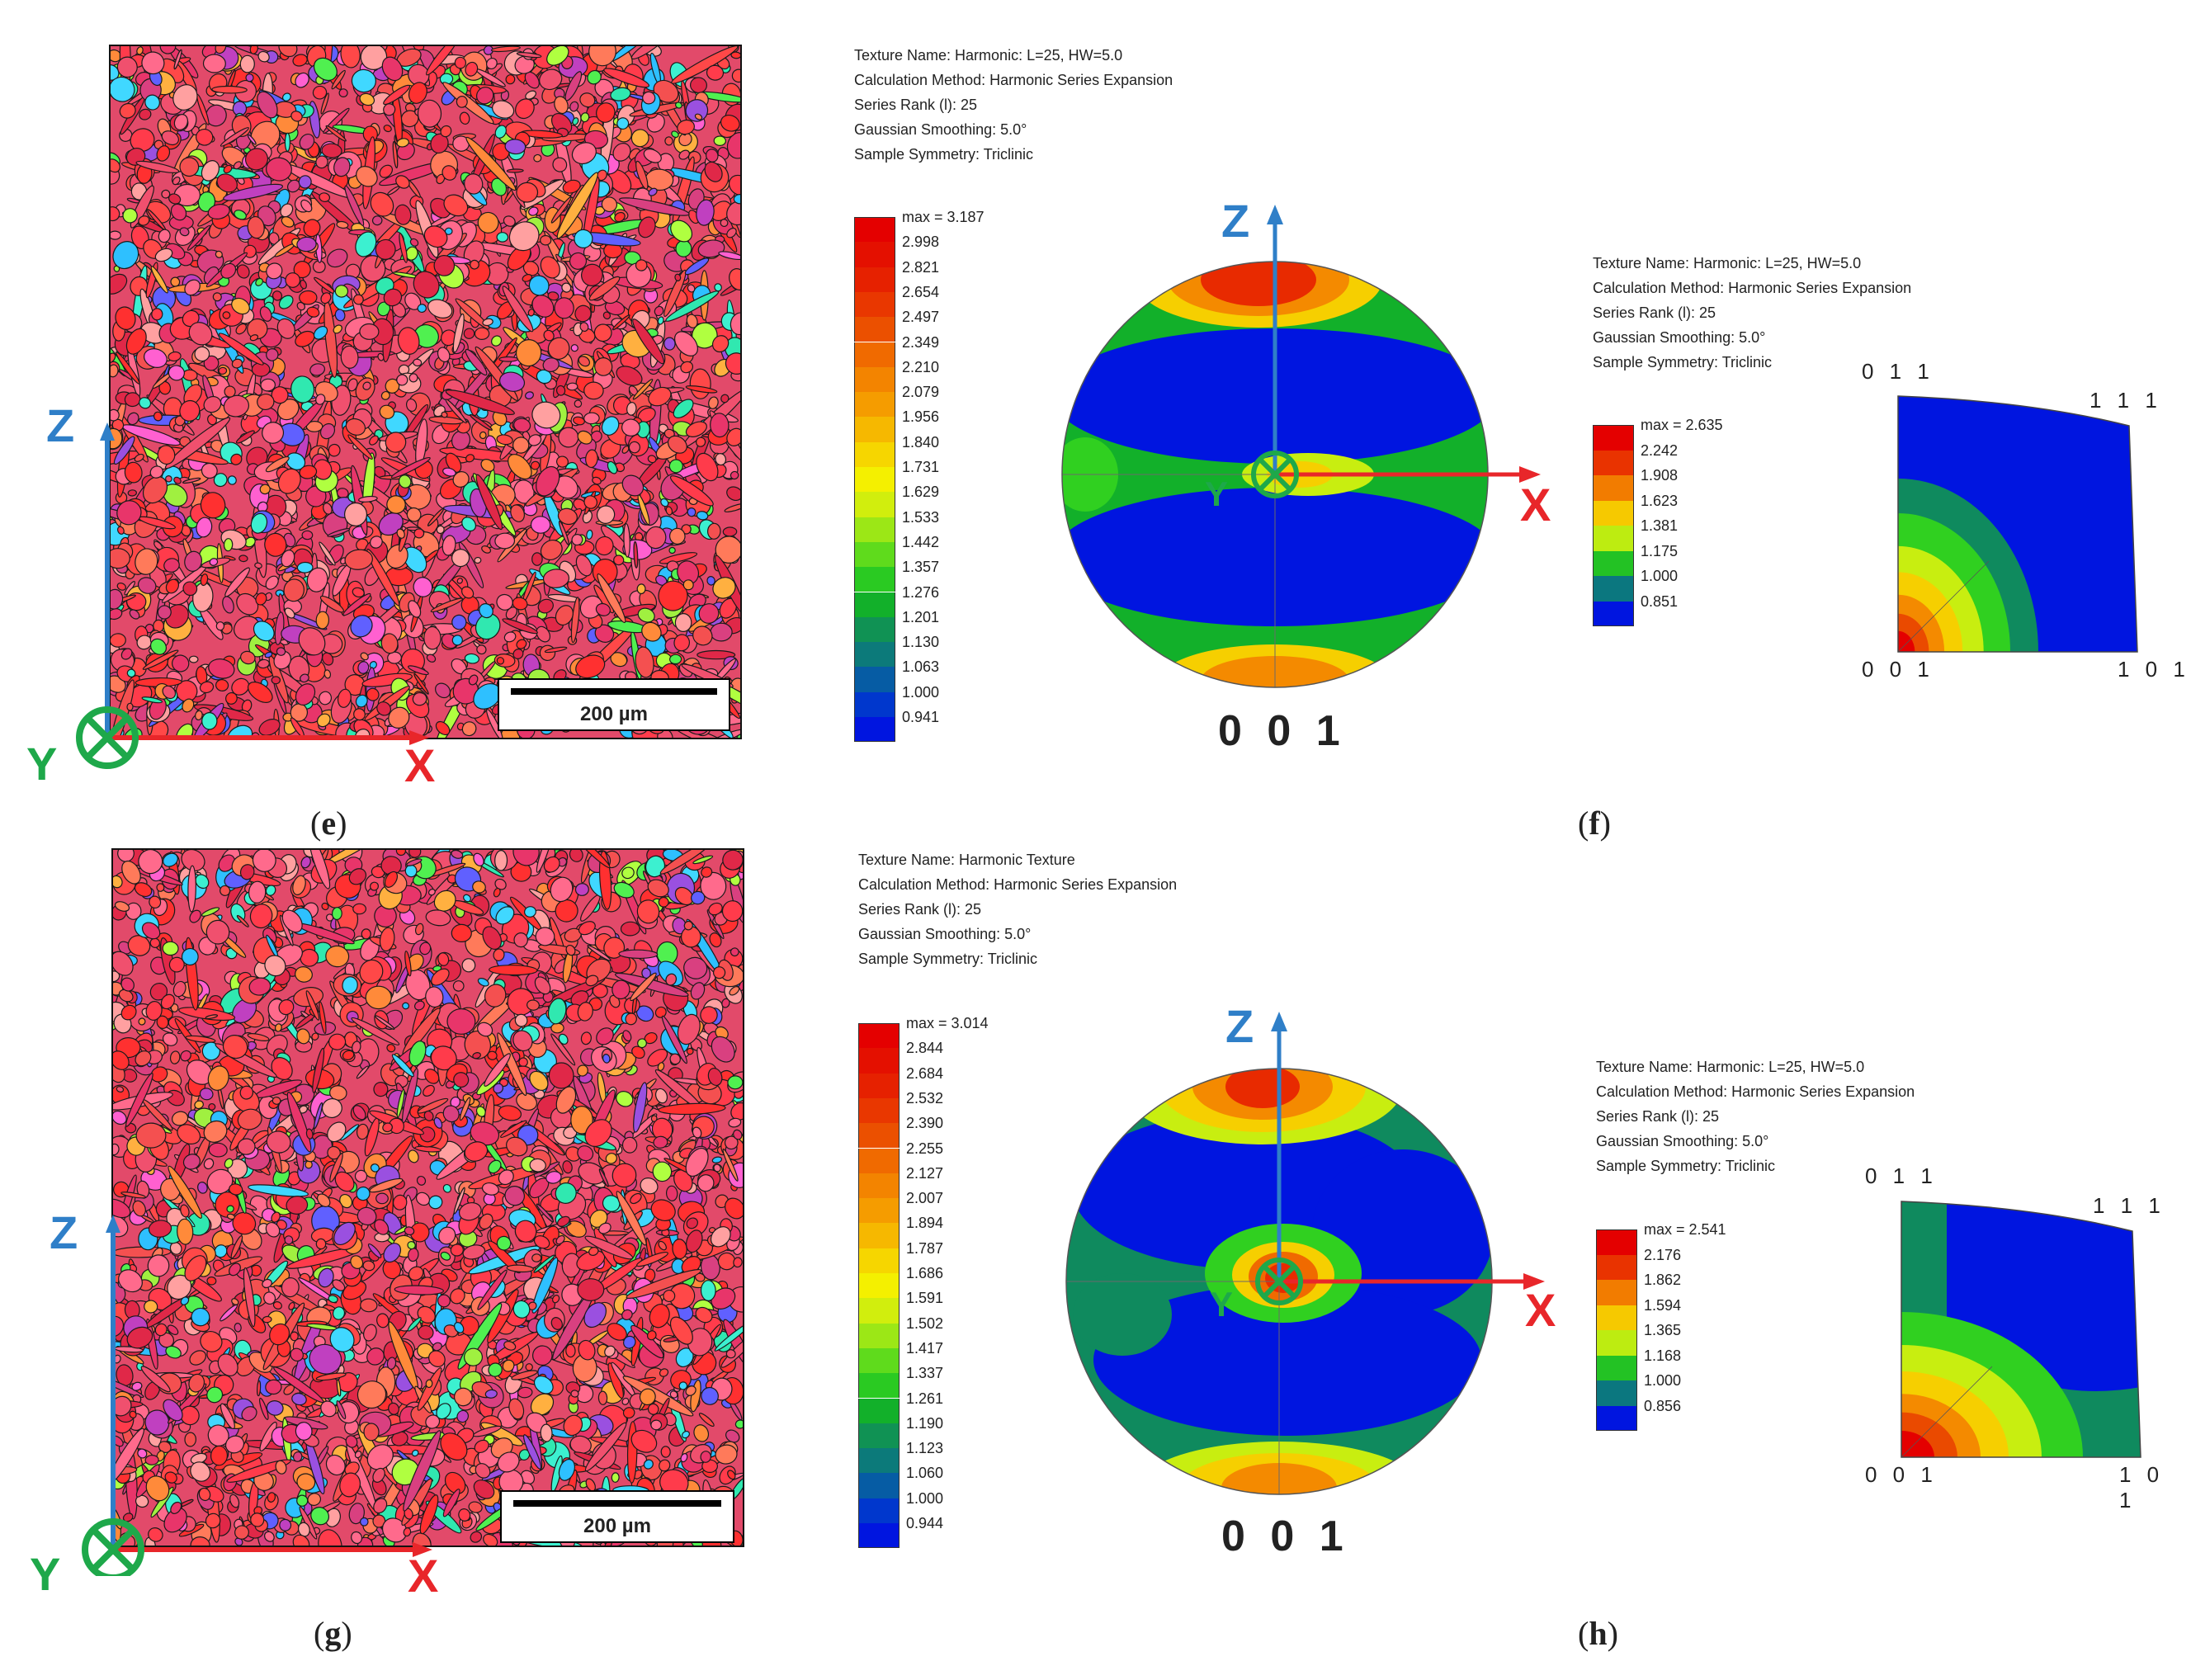 Image resolution: width=2191 pixels, height=1680 pixels. What do you see at coordinates (42, 764) in the screenshot?
I see `axis-y-label-e: Y` at bounding box center [42, 764].